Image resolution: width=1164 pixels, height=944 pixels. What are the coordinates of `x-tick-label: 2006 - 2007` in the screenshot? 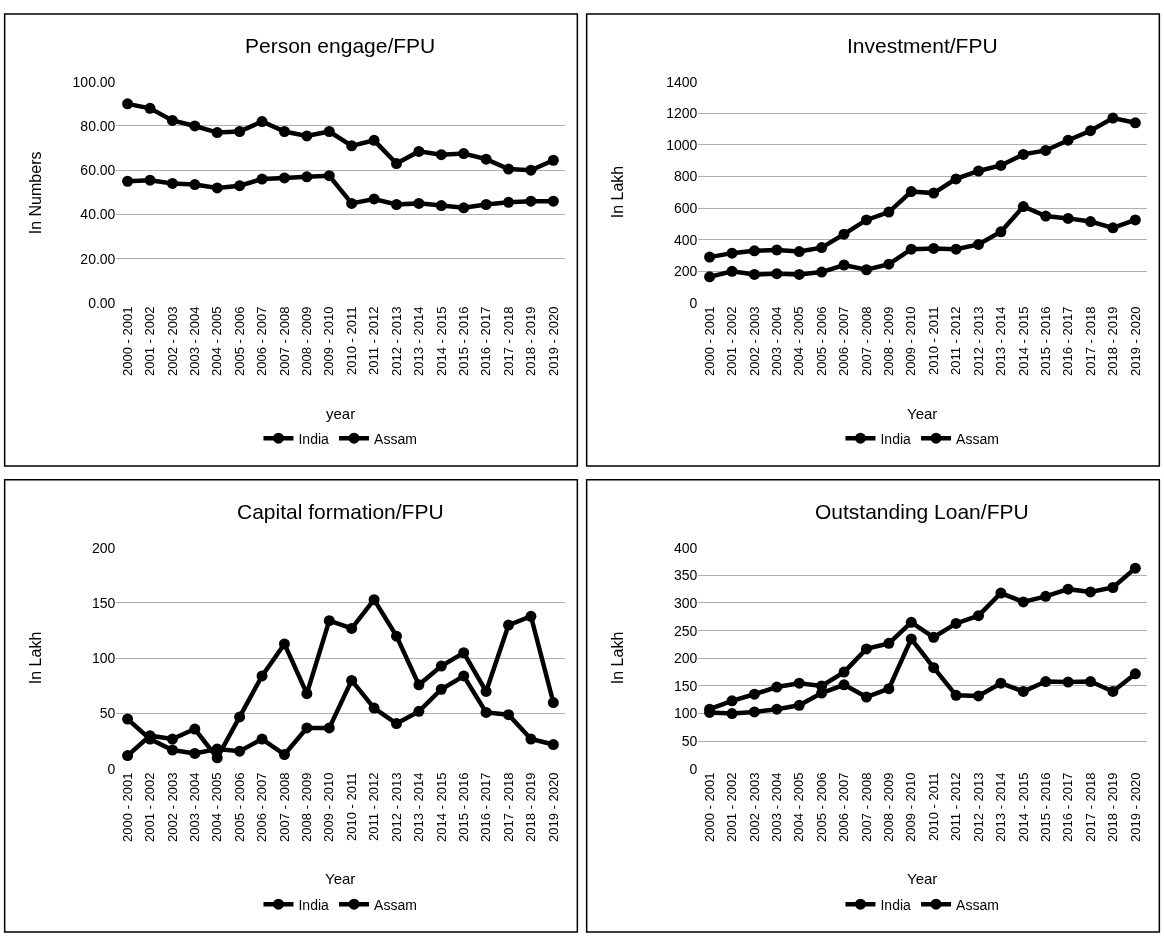 It's located at (262, 807).